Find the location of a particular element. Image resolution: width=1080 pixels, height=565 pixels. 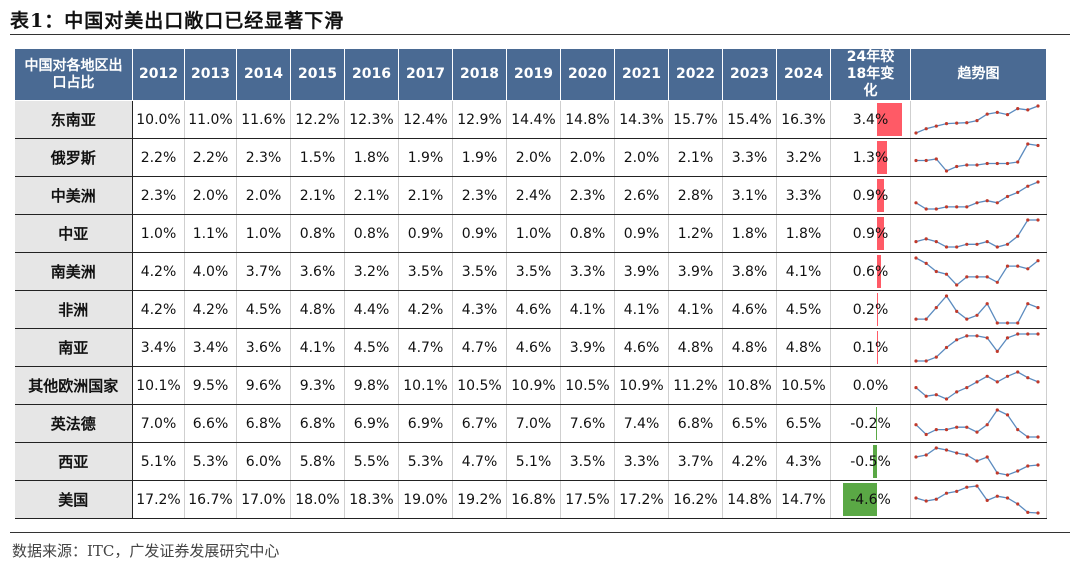

delta-label: 0.2% is located at coordinates (870, 309).